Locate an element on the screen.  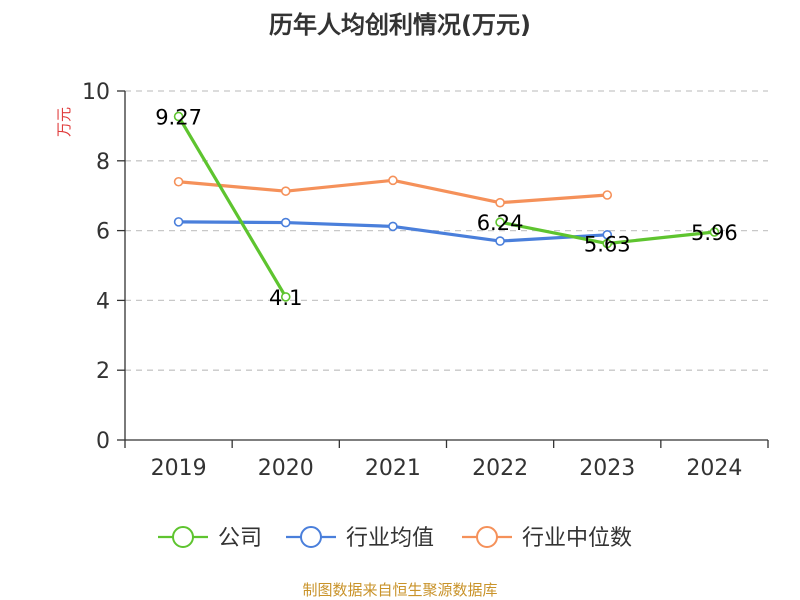
data-label: 5.63 is located at coordinates (607, 245).